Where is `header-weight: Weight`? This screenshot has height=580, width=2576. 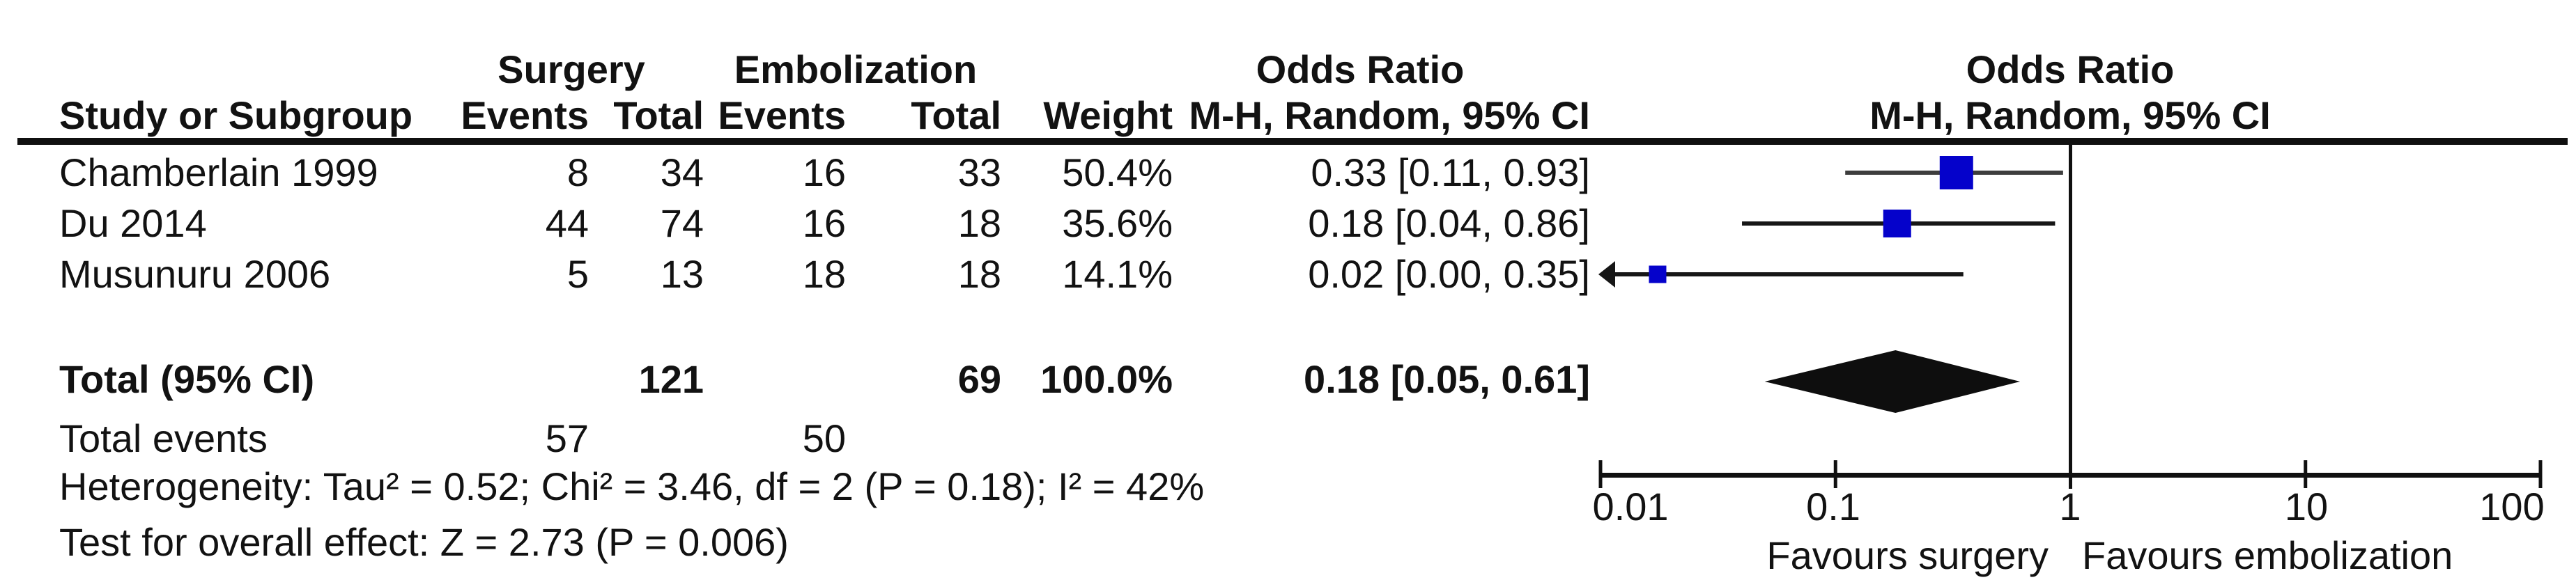 header-weight: Weight is located at coordinates (1108, 115).